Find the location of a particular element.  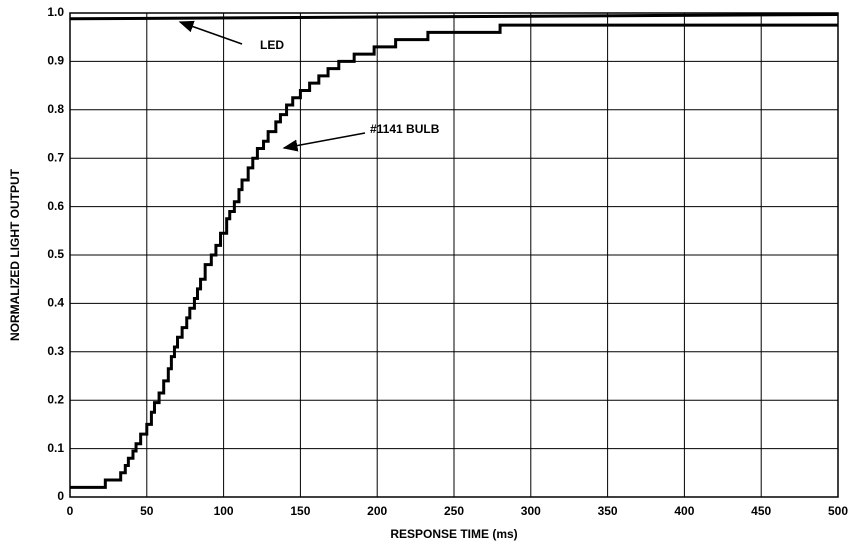

x-axis-label: RESPONSE TIME (ms) is located at coordinates (453, 534).